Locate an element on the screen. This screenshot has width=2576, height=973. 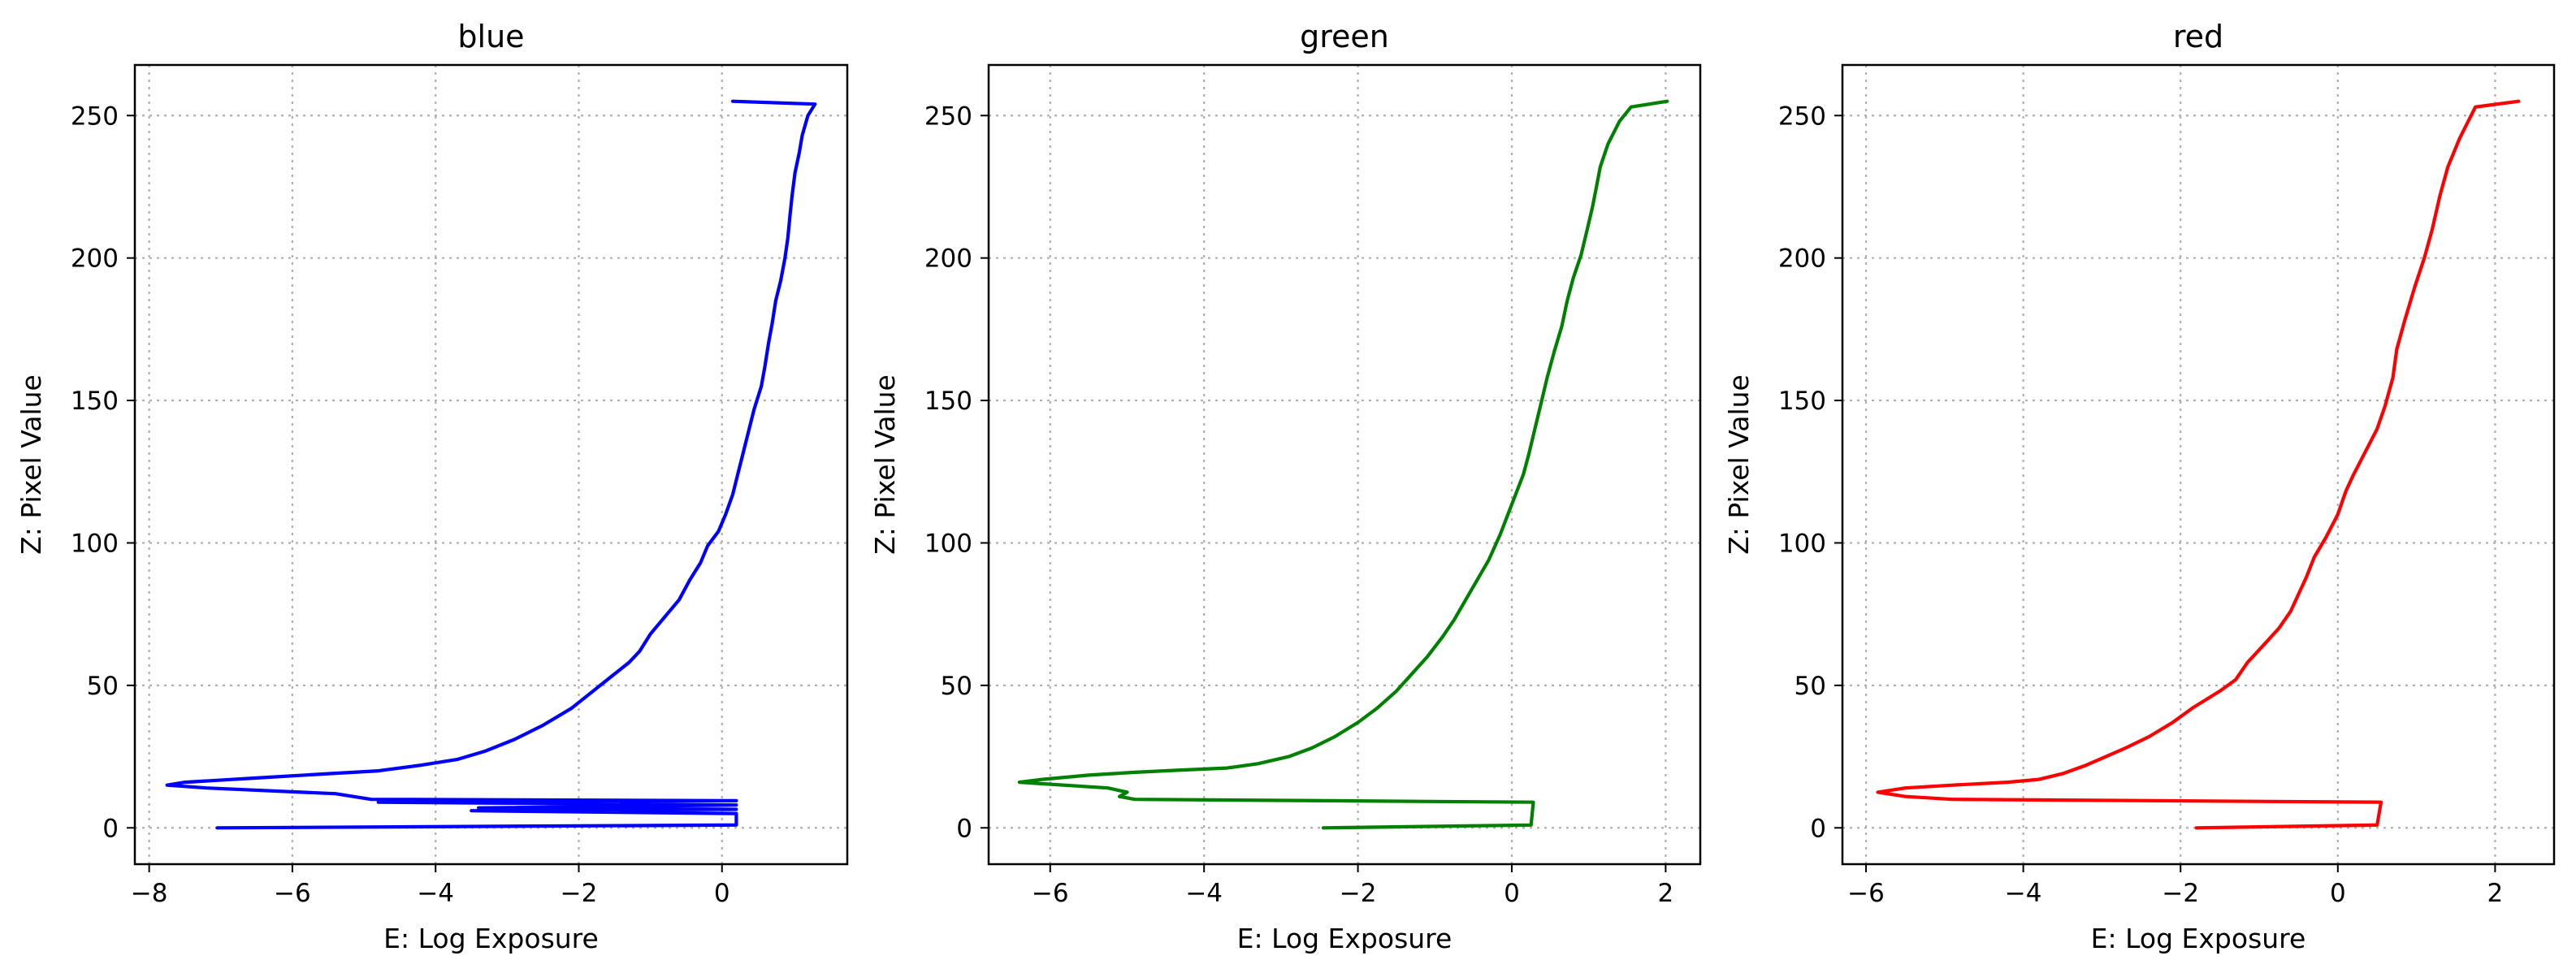
chart-title: blue is located at coordinates (491, 36).